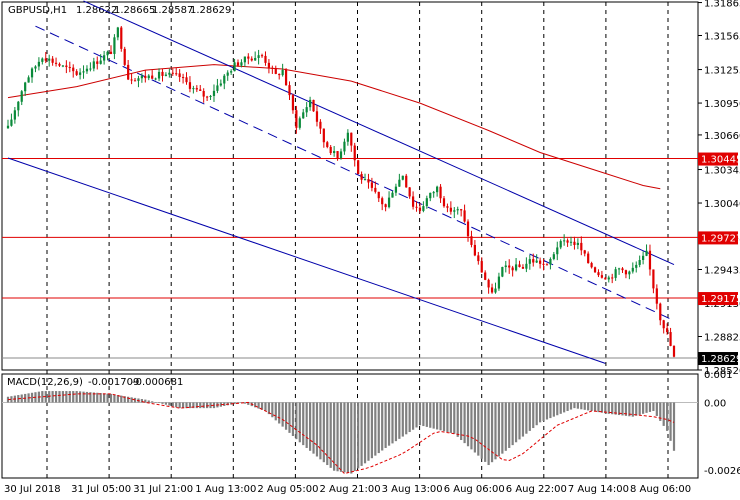  Describe the element at coordinates (720, 238) in the screenshot. I see `price-tag-label: 1.29727` at that location.